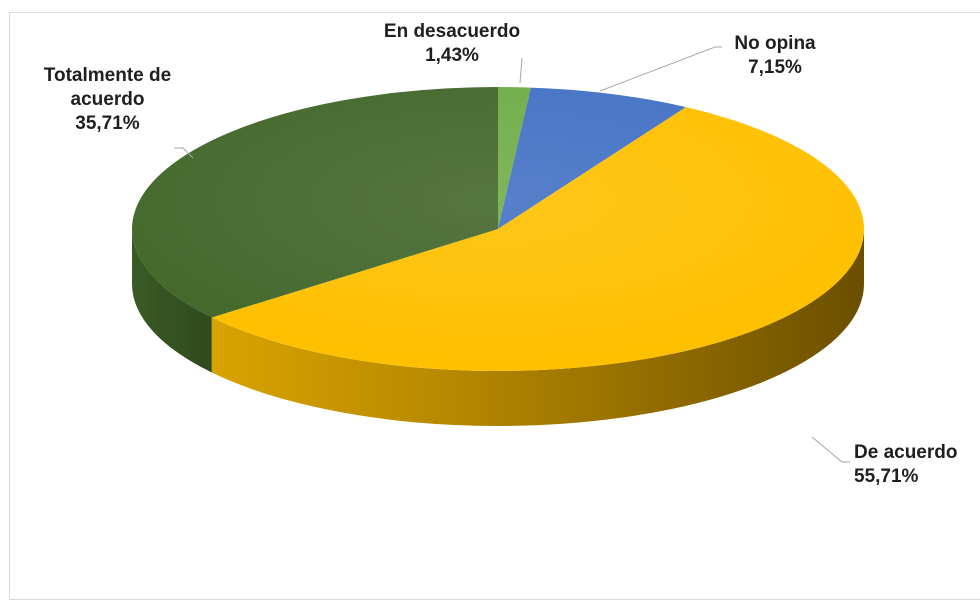 Image resolution: width=980 pixels, height=603 pixels. I want to click on pie-slice-side-totalmente, so click(172, 301).